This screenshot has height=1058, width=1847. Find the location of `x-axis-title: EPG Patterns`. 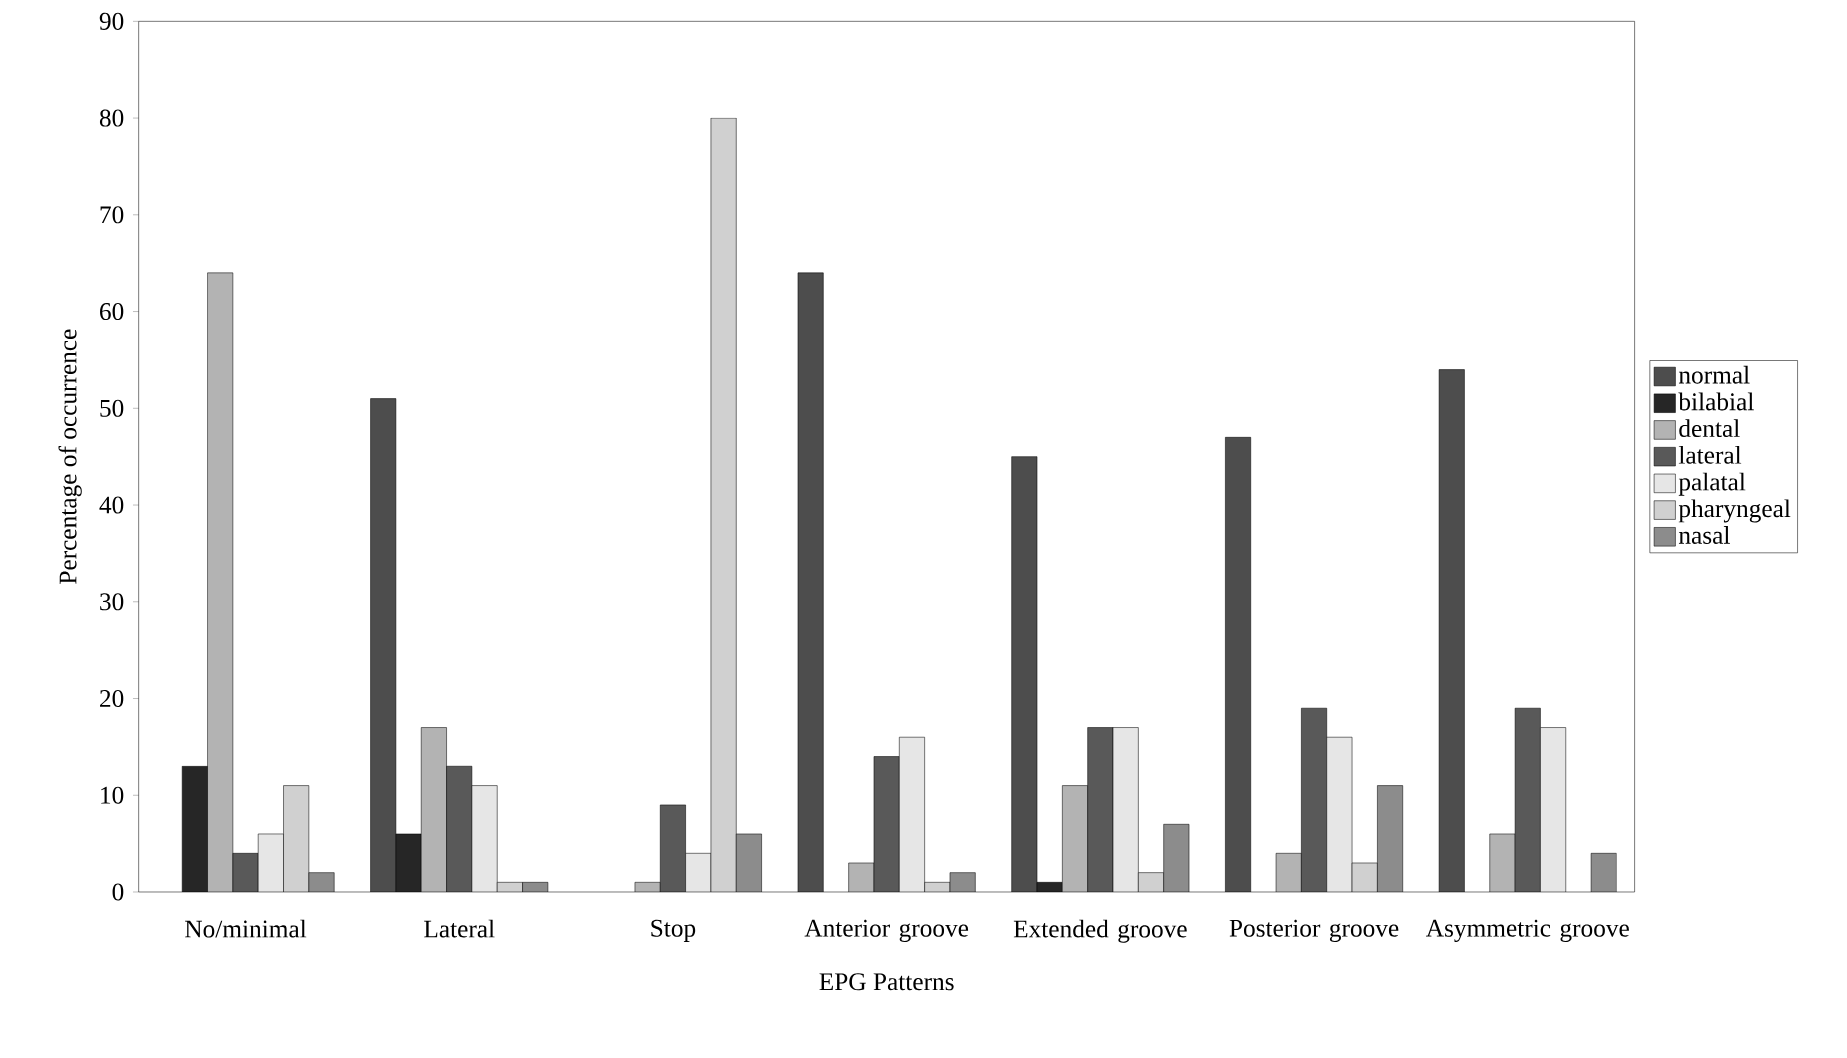

x-axis-title: EPG Patterns is located at coordinates (886, 982).